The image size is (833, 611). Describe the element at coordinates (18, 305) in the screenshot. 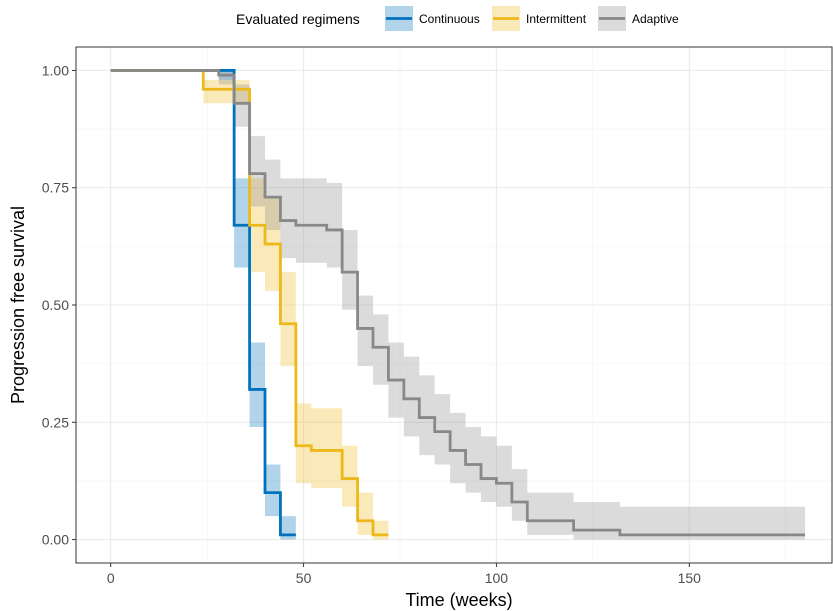

I see `y-axis-title: Progression free survival` at that location.